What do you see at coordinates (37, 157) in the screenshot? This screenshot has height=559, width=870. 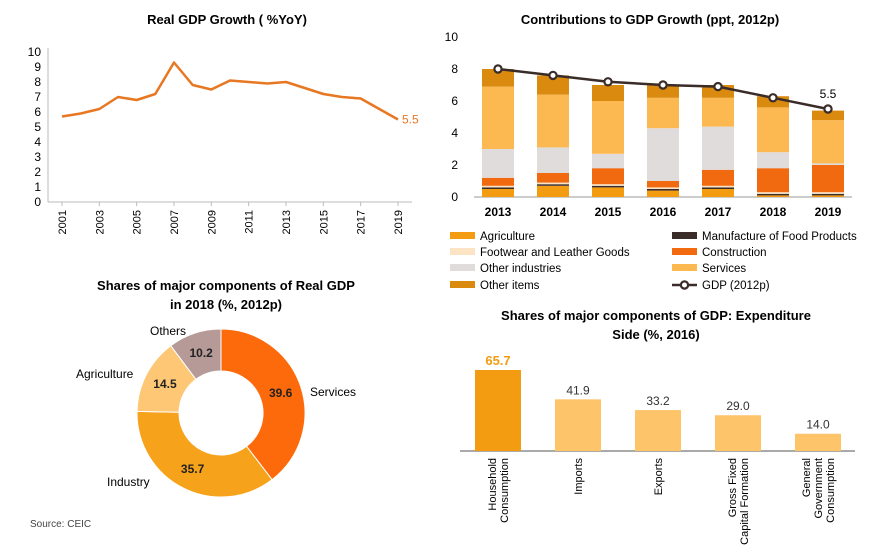 I see `y-tick-label: 3` at bounding box center [37, 157].